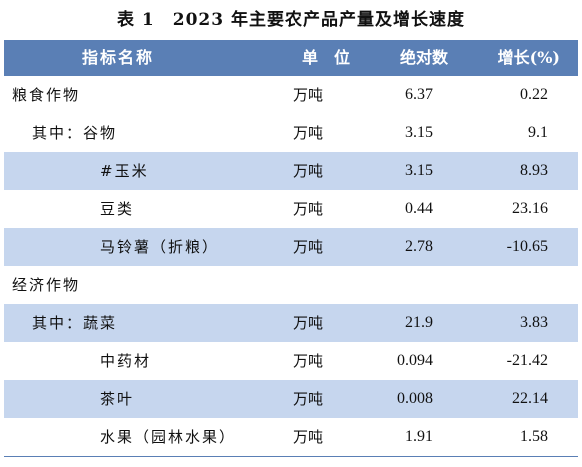 The height and width of the screenshot is (467, 582). What do you see at coordinates (419, 208) in the screenshot?
I see `row-absolute: 0.44` at bounding box center [419, 208].